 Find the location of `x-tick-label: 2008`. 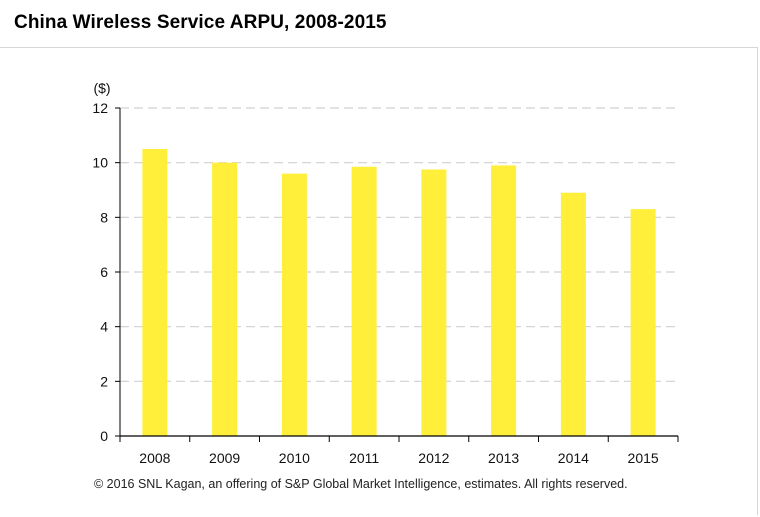

x-tick-label: 2008 is located at coordinates (154, 458).